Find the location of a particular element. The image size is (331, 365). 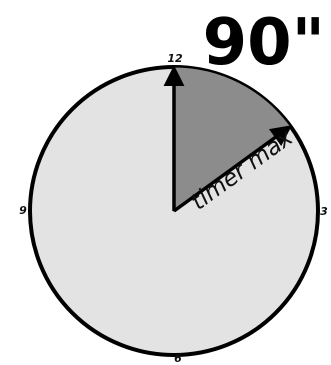

hour-label-12: 12 is located at coordinates (175, 58).